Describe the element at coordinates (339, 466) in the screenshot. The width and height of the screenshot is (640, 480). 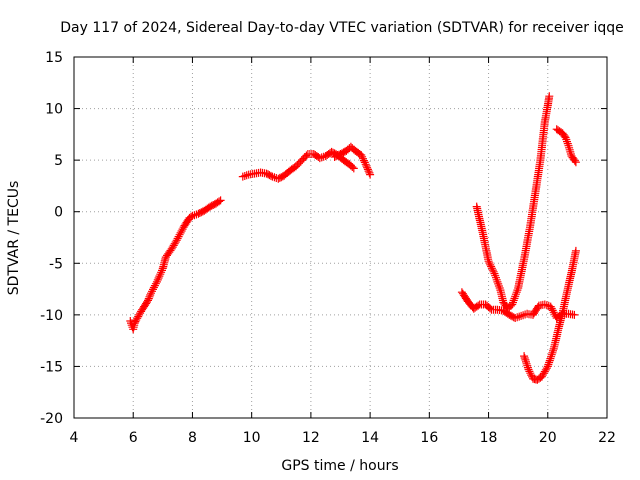
I see `x-axis-title: GPS time / hours` at that location.